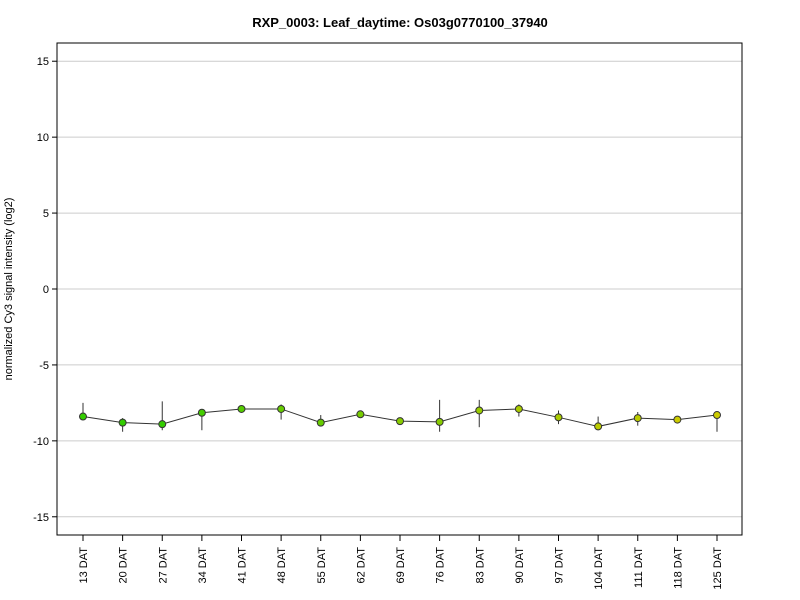  I want to click on data-points, so click(400, 417).